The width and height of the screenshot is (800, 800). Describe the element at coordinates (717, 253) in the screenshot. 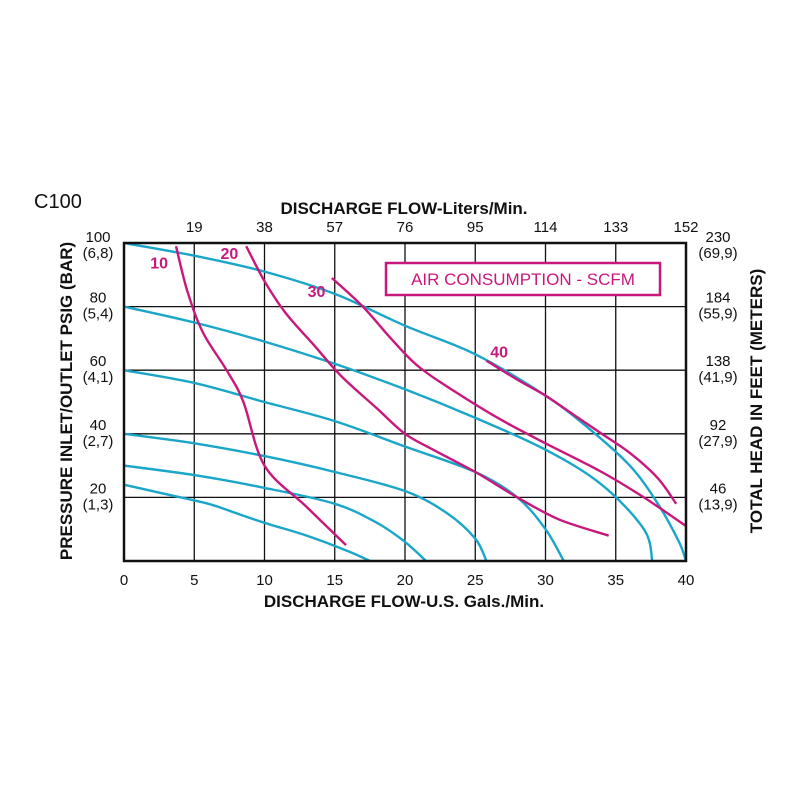

I see `y2-tick-sublabel: (69,9)` at that location.